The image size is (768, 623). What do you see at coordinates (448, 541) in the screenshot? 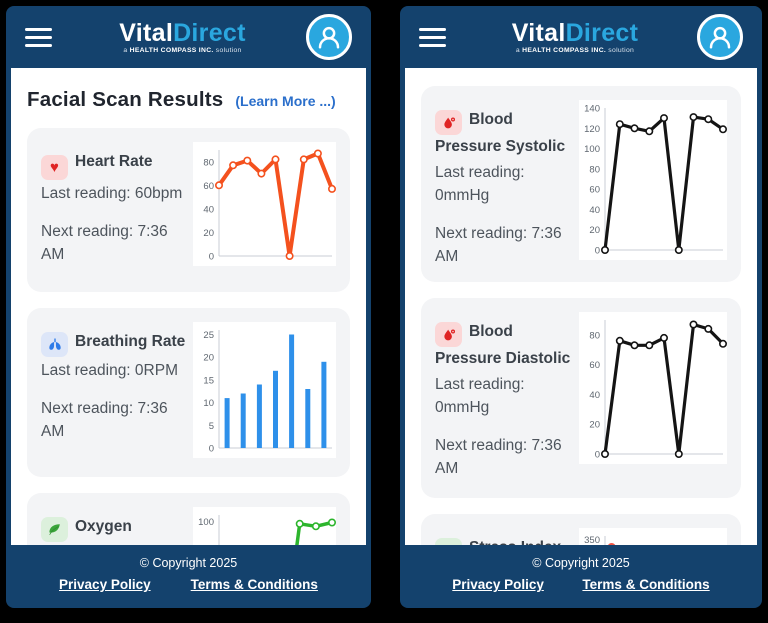
I see `stress-burst-icon` at bounding box center [448, 541].